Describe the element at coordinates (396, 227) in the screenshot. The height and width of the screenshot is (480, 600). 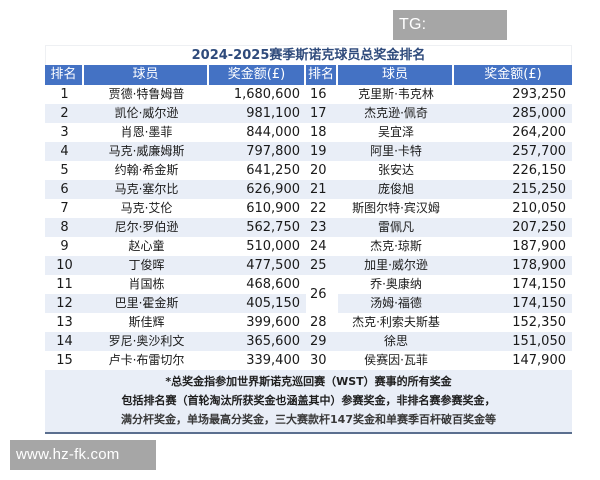
I see `player-cell: 雷佩凡` at that location.